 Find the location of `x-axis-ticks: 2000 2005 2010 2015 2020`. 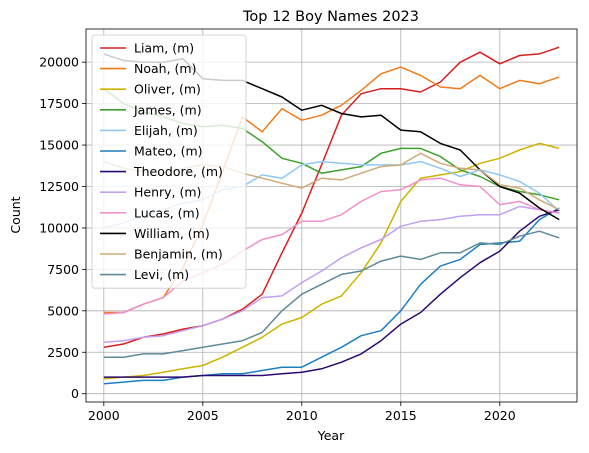

x-axis-ticks: 2000 2005 2010 2015 2020 is located at coordinates (302, 412).